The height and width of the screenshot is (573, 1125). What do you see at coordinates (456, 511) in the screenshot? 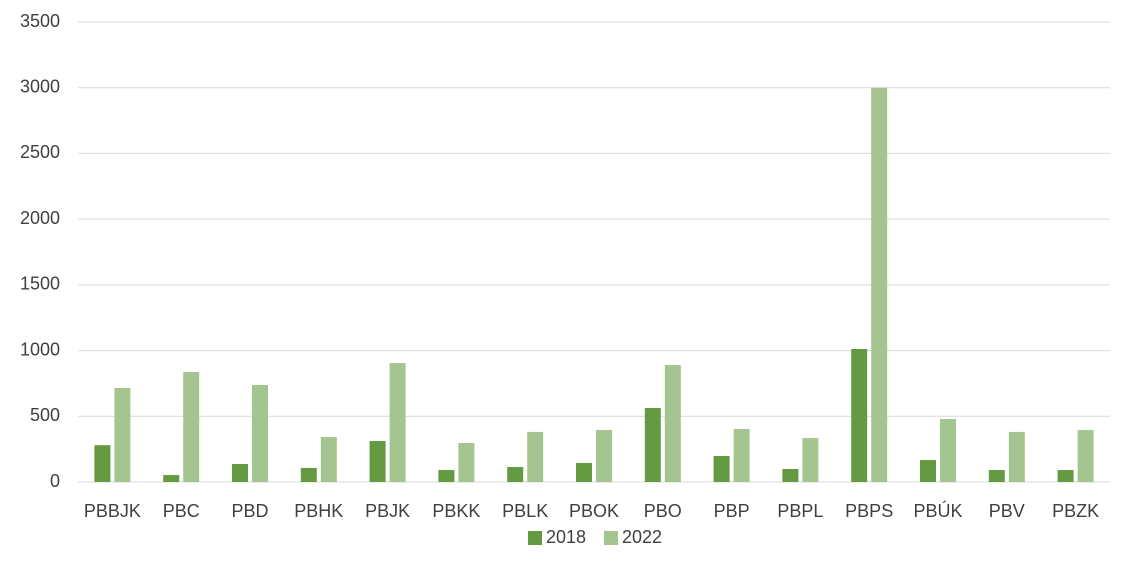
I see `x-tick-label: PBKK` at bounding box center [456, 511].